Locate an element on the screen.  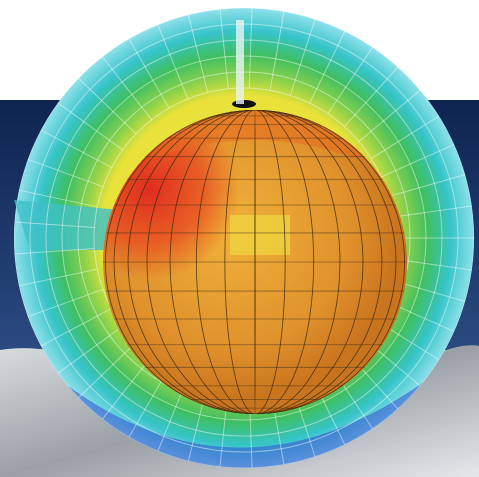
meridian-cut is located at coordinates (240, 62).